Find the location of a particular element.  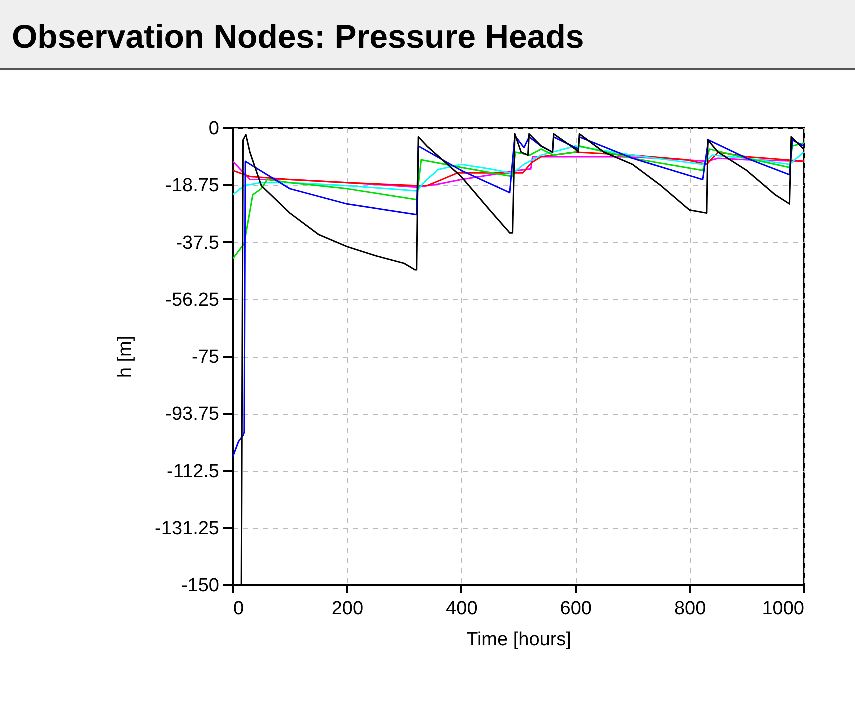

y-tick-label: 0 is located at coordinates (214, 129).